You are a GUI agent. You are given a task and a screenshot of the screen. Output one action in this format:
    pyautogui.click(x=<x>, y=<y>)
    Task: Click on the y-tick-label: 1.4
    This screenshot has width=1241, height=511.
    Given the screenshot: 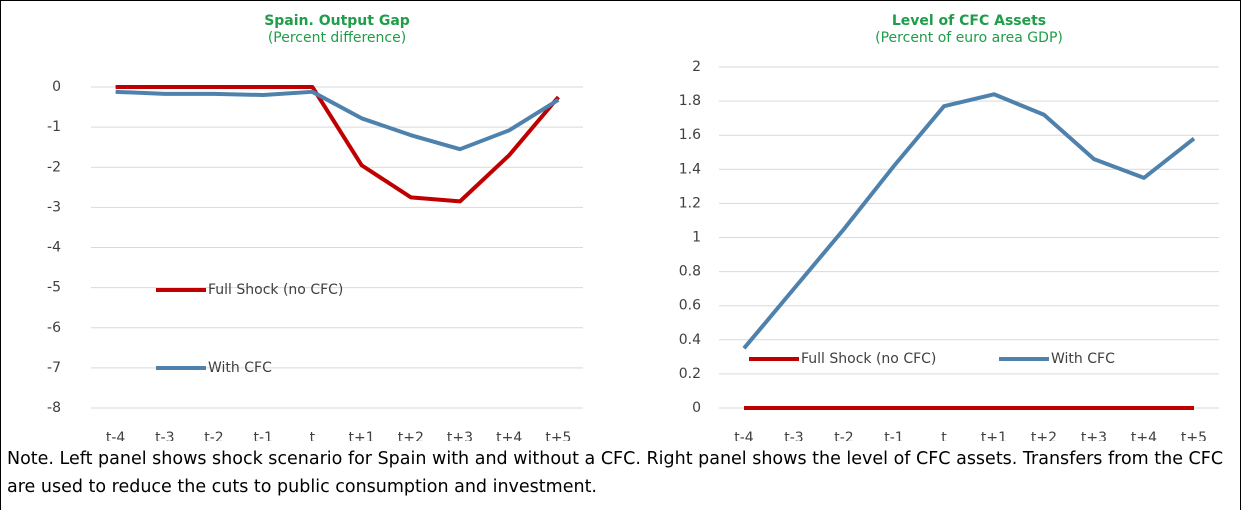 What is the action you would take?
    pyautogui.click(x=690, y=169)
    